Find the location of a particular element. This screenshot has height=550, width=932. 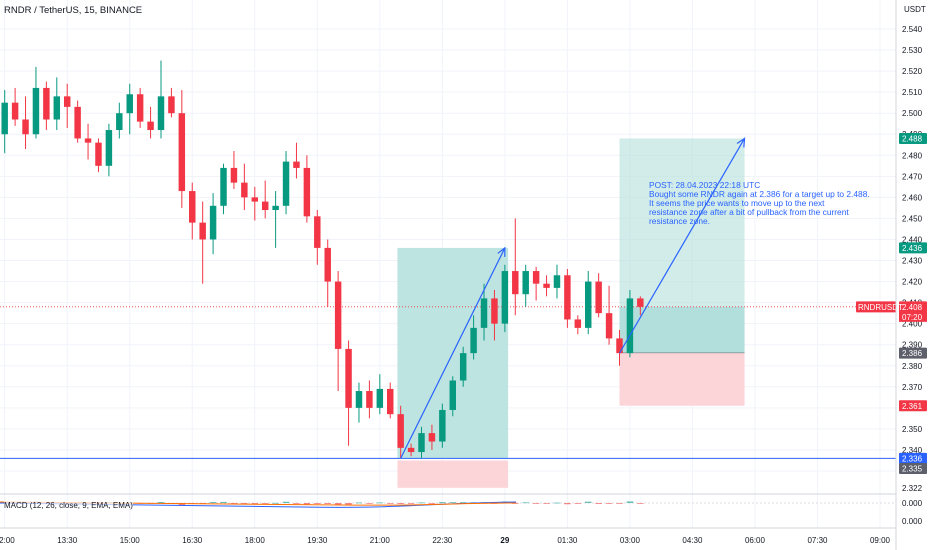

price-tick-label: 2.340 is located at coordinates (912, 450).